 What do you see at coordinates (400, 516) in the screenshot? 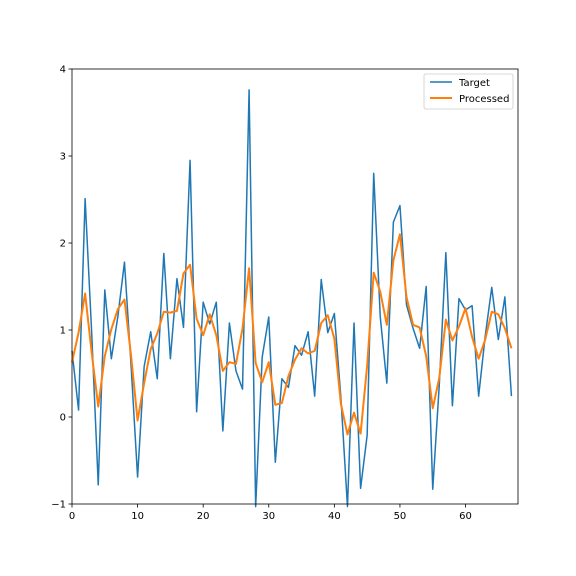
I see `x-tick-label: 50` at bounding box center [400, 516].